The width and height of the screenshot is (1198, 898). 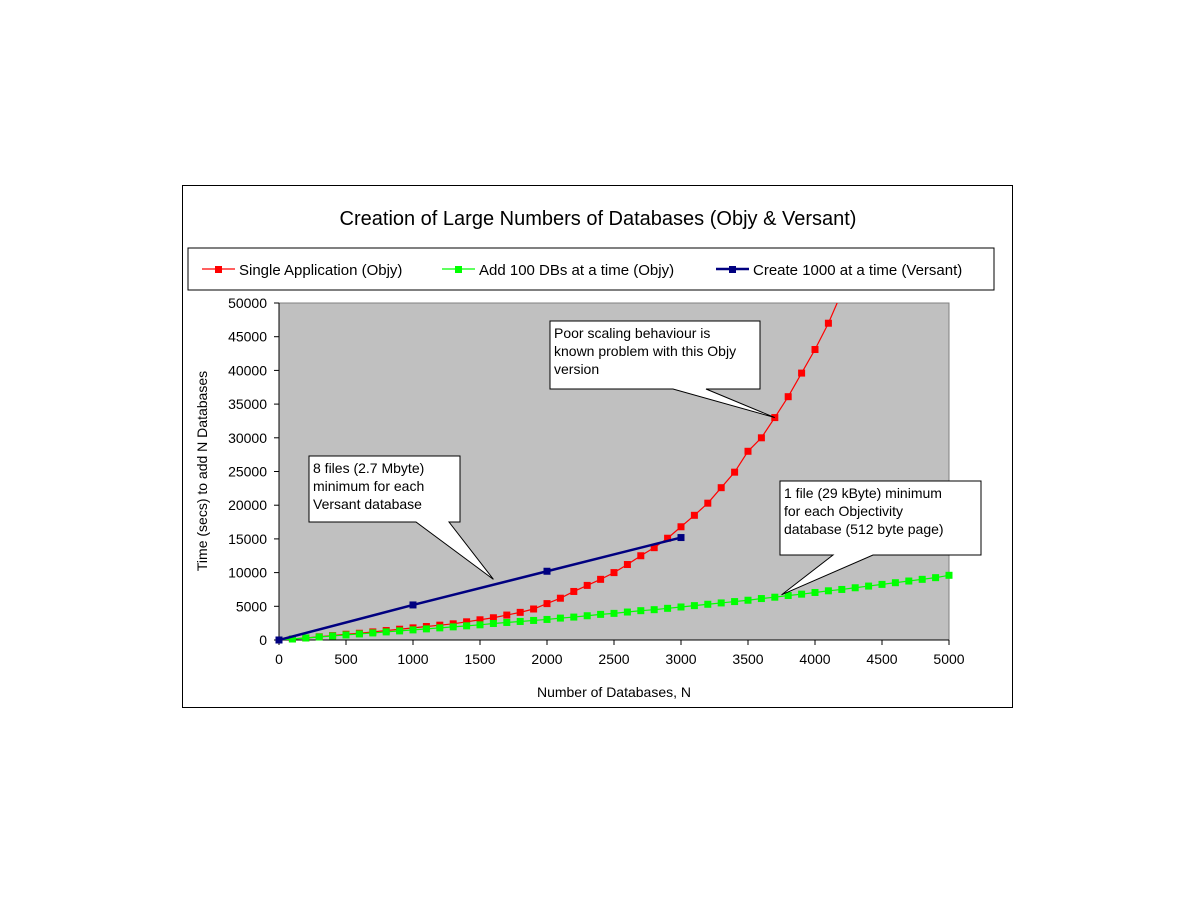 What do you see at coordinates (948, 659) in the screenshot?
I see `x-tick-label: 5000` at bounding box center [948, 659].